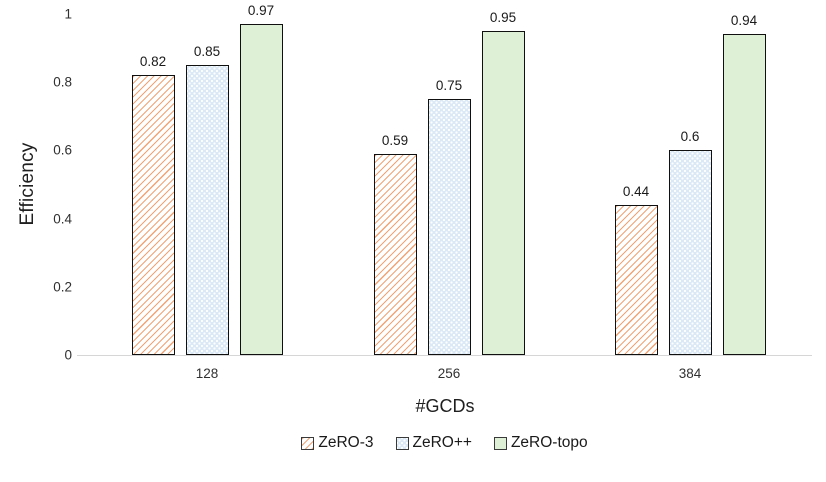 The width and height of the screenshot is (826, 482). I want to click on value-label: 0.59, so click(395, 140).